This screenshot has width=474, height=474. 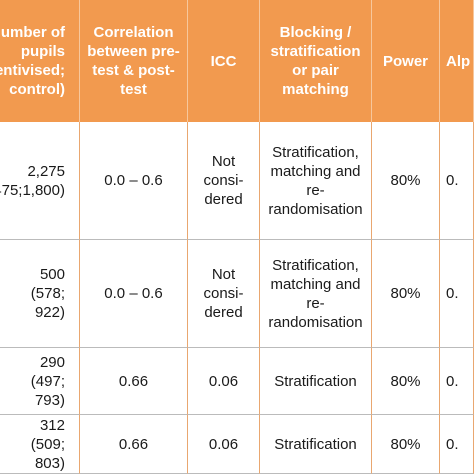 What do you see at coordinates (40, 294) in the screenshot?
I see `table-cell: 500 (578; 922)` at bounding box center [40, 294].